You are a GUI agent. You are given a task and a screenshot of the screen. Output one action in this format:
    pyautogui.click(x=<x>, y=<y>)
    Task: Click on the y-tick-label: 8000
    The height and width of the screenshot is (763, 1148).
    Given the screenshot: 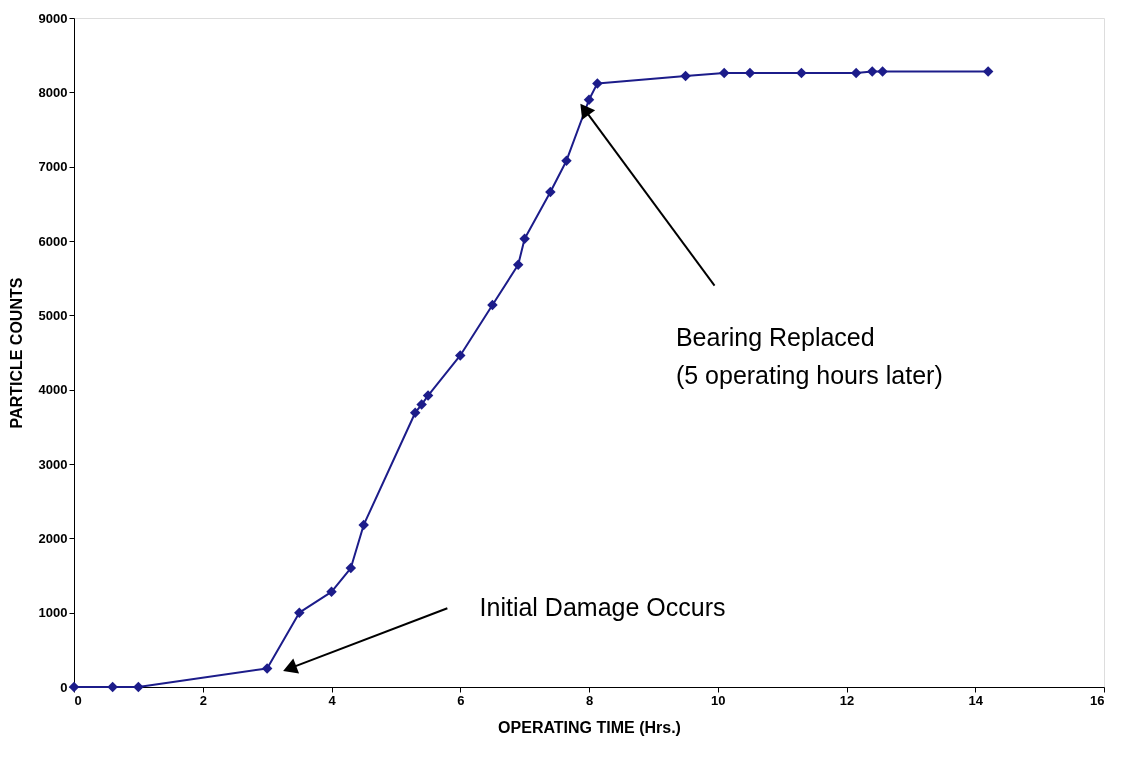 What is the action you would take?
    pyautogui.click(x=53, y=92)
    